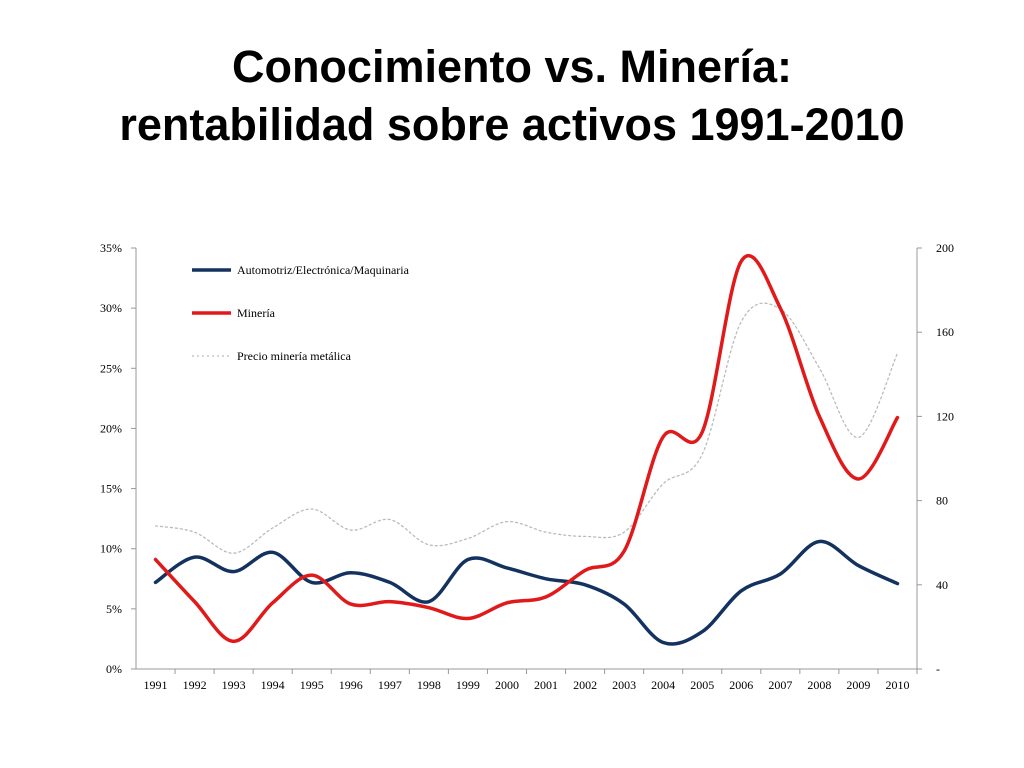  I want to click on left-tick-label: 25%, so click(111, 368).